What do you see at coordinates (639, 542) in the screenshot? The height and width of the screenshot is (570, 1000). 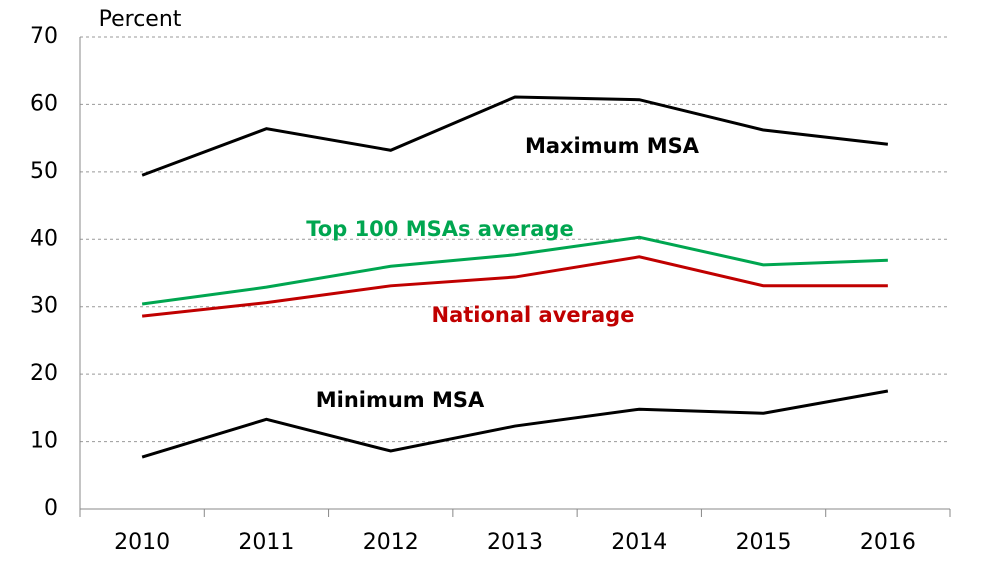 I see `x-tick-label: 2014` at bounding box center [639, 542].